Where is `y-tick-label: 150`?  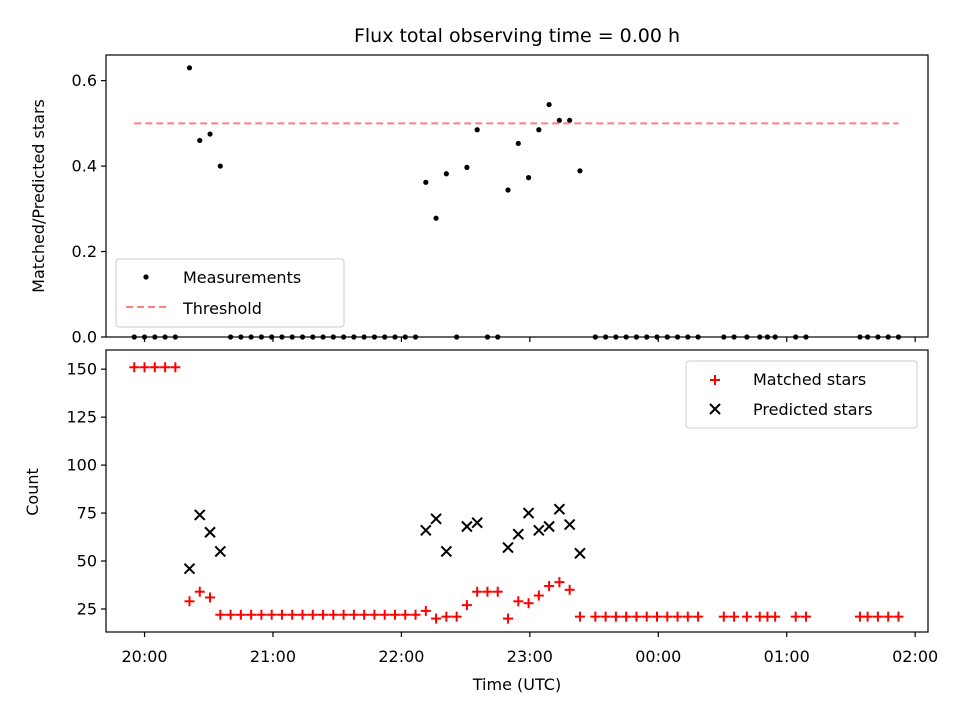 y-tick-label: 150 is located at coordinates (81, 369).